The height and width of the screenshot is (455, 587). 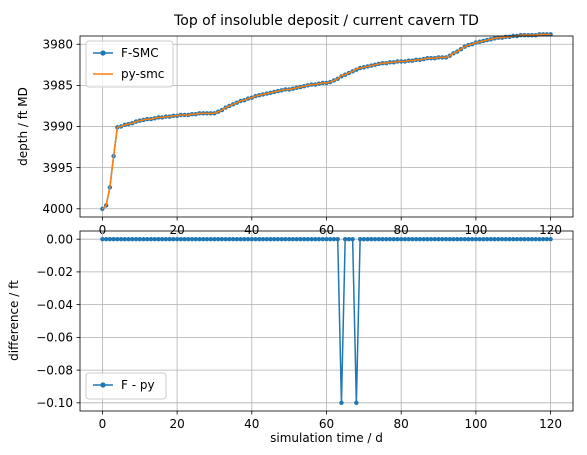 I want to click on legend-marker-f-py, so click(x=103, y=385).